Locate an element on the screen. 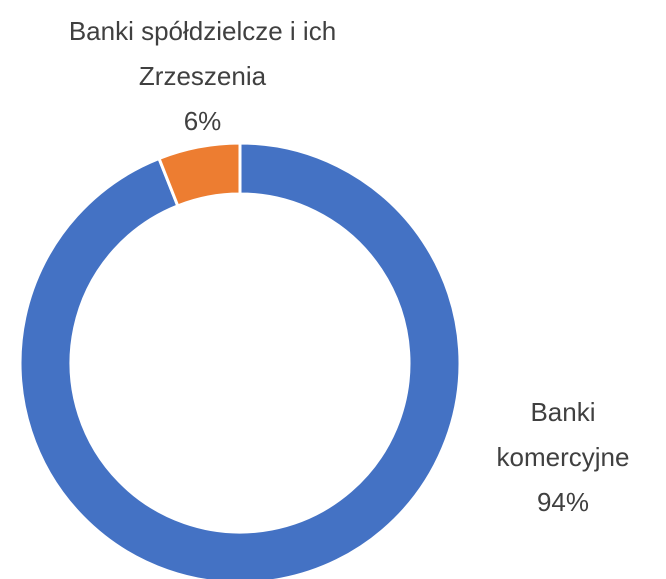 Image resolution: width=666 pixels, height=579 pixels. data-label: Banki spółdzielcze i ich Zrzeszenia 6% is located at coordinates (202, 76).